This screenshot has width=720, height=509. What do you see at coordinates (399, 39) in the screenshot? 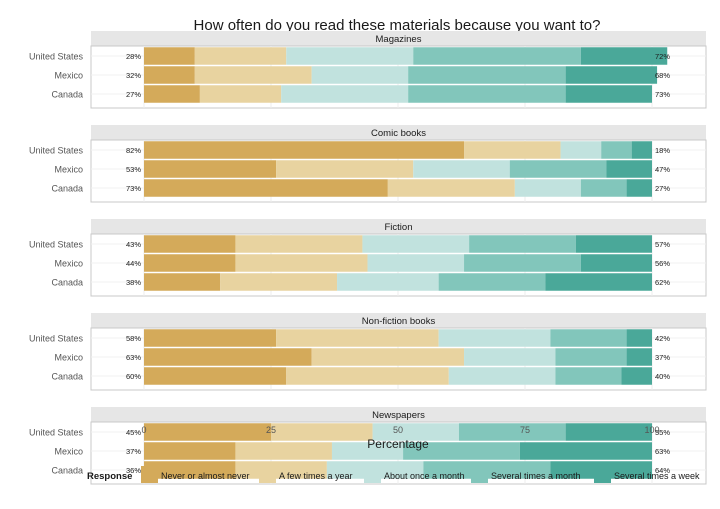
I see `panel-title-magazines: Magazines` at bounding box center [399, 39].